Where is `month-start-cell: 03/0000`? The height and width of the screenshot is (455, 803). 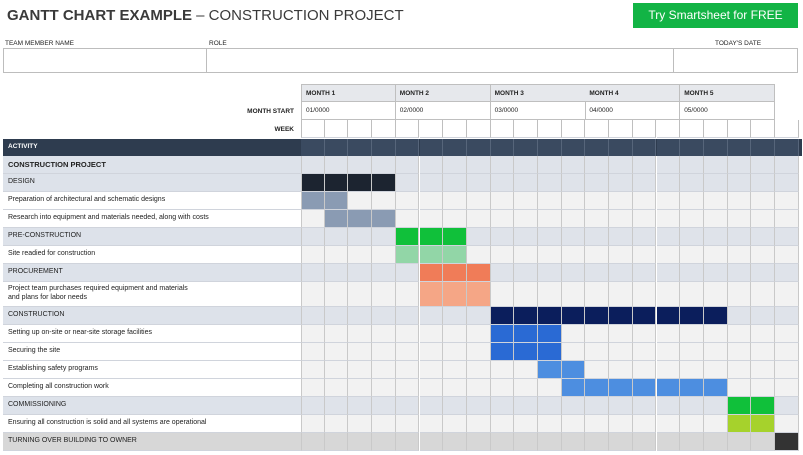 month-start-cell: 03/0000 is located at coordinates (538, 111).